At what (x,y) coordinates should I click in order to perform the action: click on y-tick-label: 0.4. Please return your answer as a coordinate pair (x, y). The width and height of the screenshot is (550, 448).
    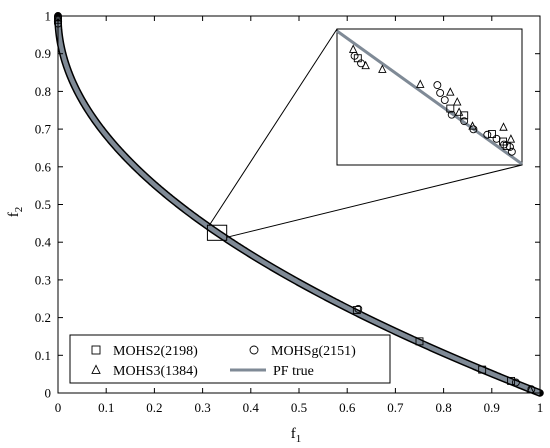
    Looking at the image, I should click on (43, 242).